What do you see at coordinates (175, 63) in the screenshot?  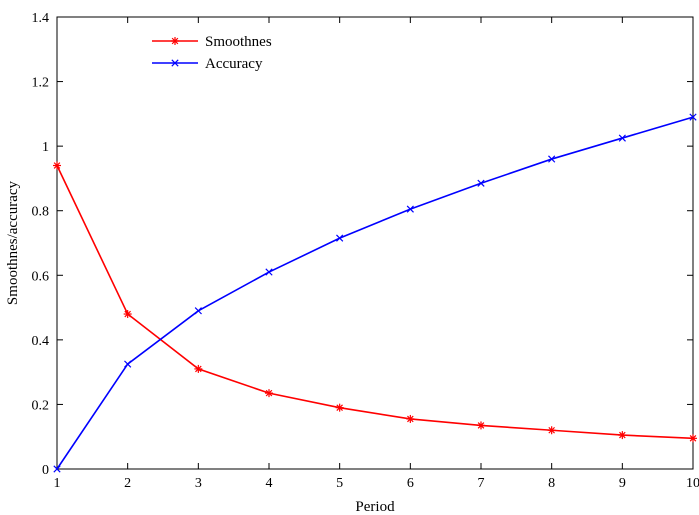 I see `legend-marker-accuracy` at bounding box center [175, 63].